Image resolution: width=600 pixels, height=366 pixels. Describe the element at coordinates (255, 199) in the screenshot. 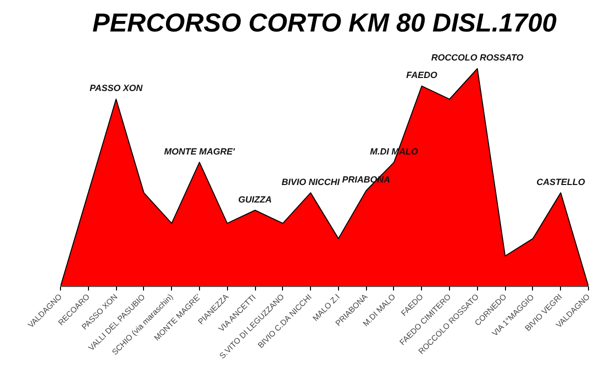

I see `annotation: GUIZZA` at that location.